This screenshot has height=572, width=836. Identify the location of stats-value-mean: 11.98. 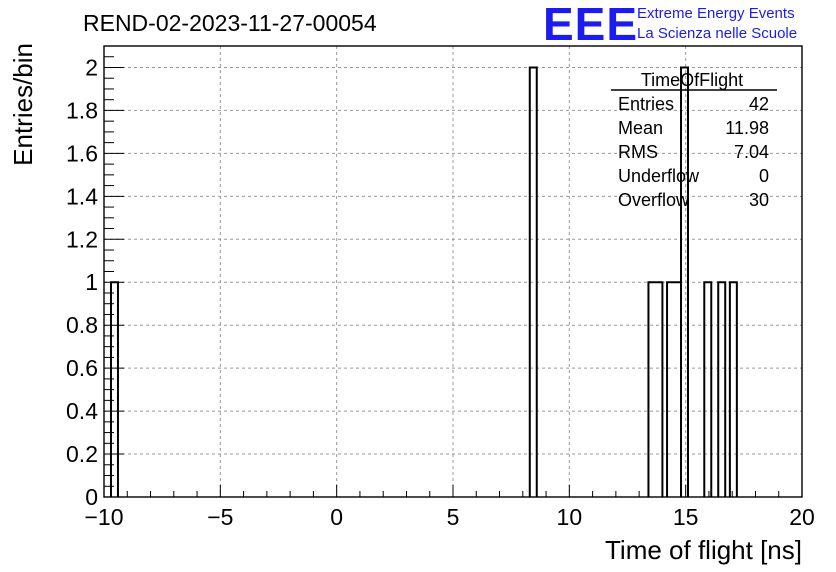
(747, 128).